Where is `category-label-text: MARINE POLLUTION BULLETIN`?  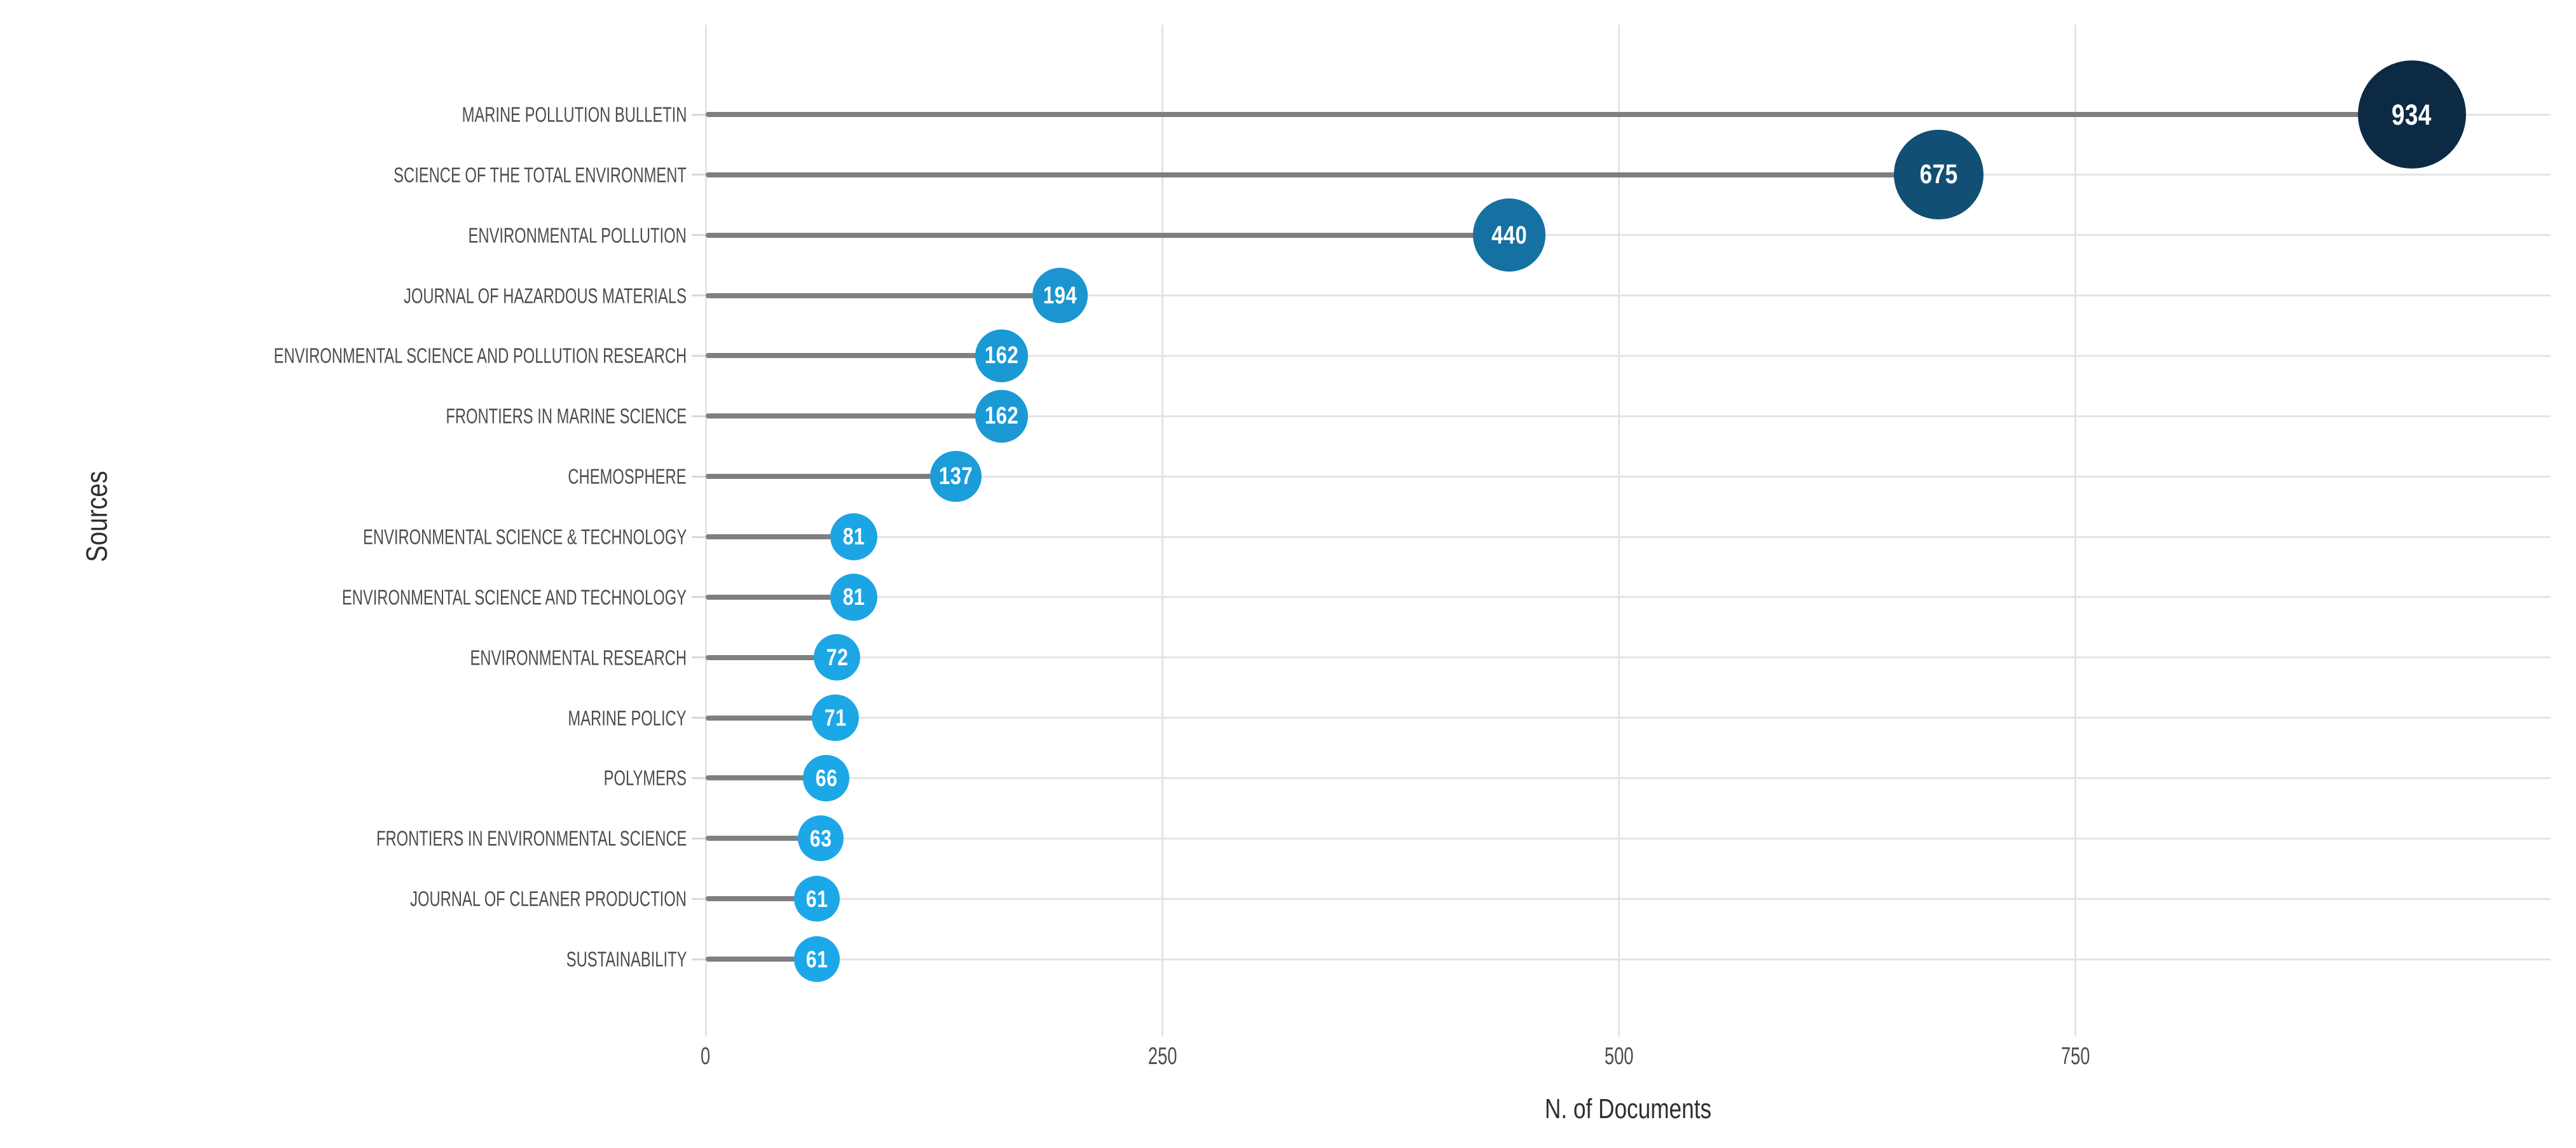
category-label-text: MARINE POLLUTION BULLETIN is located at coordinates (574, 114).